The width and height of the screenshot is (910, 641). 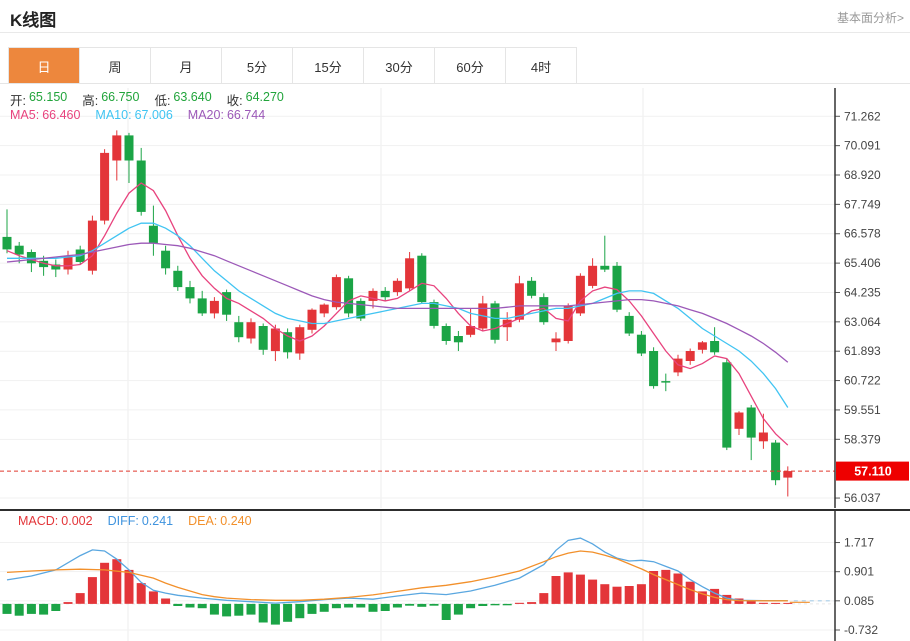 I want to click on tab-5min: 5分, so click(x=257, y=66).